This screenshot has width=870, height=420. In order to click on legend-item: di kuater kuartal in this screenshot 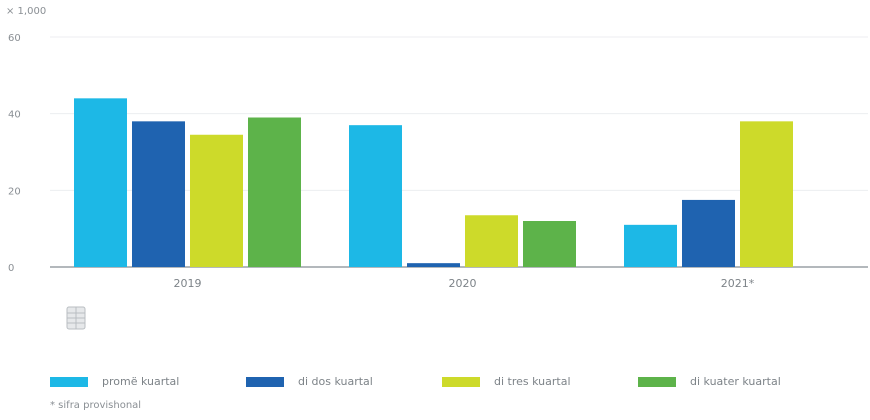, I will do `click(736, 381)`.